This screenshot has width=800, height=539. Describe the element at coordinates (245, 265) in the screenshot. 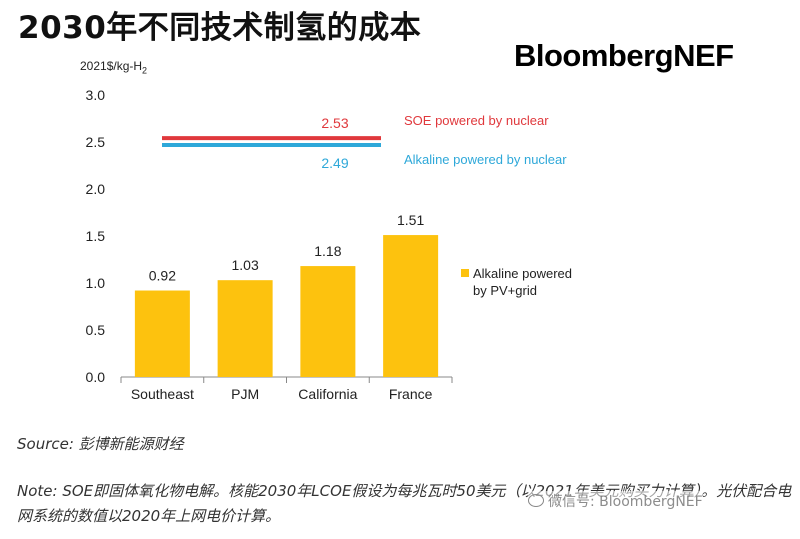

I see `bar-value-label: 1.03` at that location.